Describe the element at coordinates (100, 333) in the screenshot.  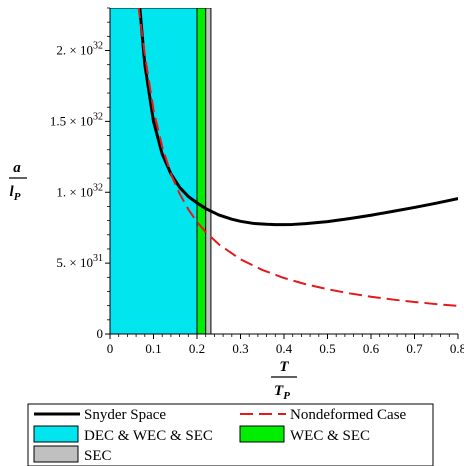
I see `y-tick-label: 0` at that location.